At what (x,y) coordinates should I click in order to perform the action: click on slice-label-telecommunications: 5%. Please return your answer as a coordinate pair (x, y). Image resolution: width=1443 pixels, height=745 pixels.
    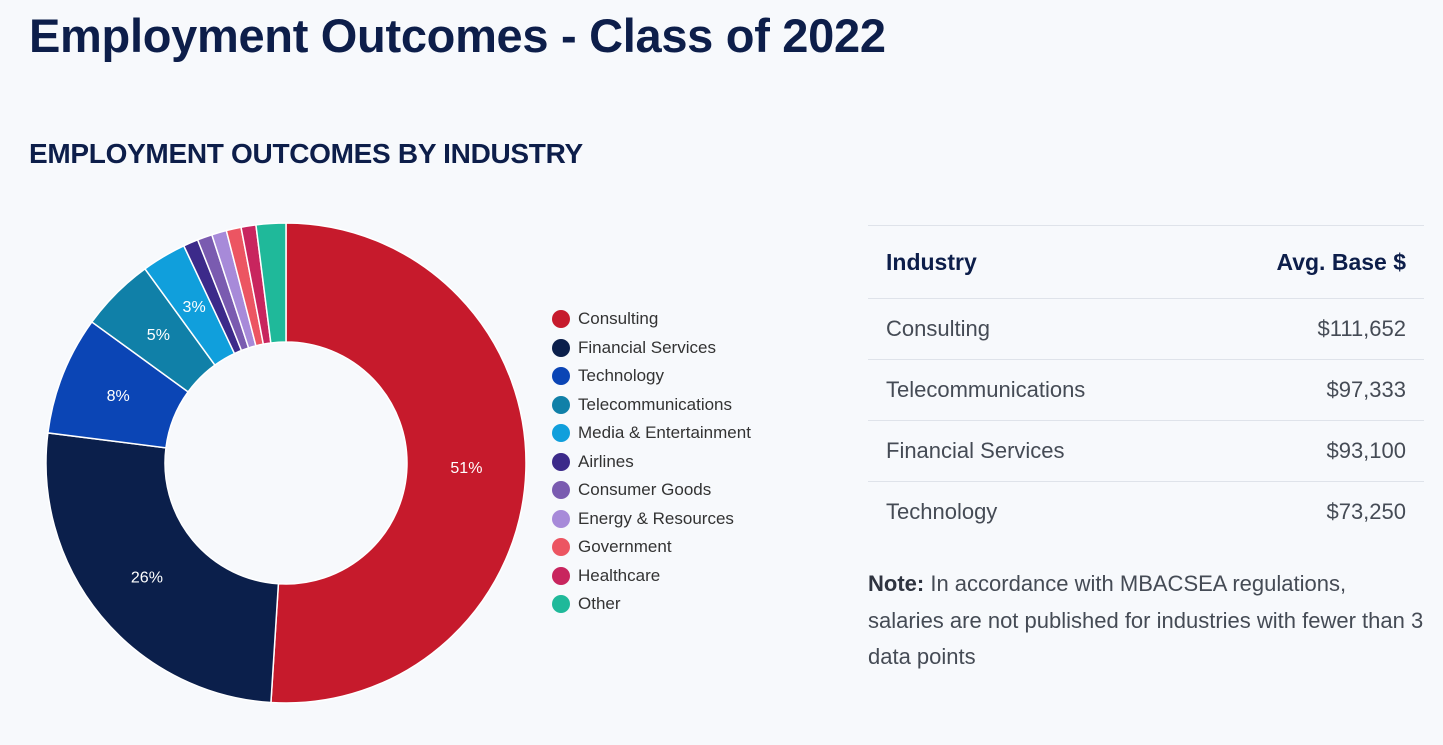
    Looking at the image, I should click on (158, 335).